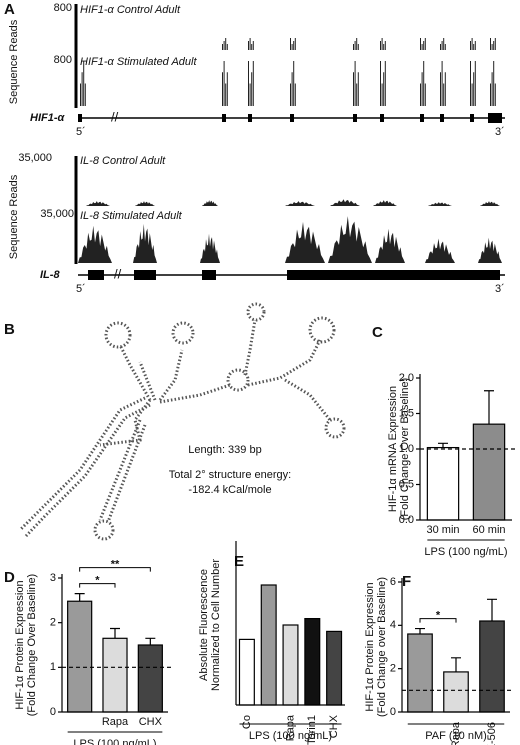  What do you see at coordinates (204, 625) in the screenshot?
I see `y-label: Absolute Fluorescence` at bounding box center [204, 625].